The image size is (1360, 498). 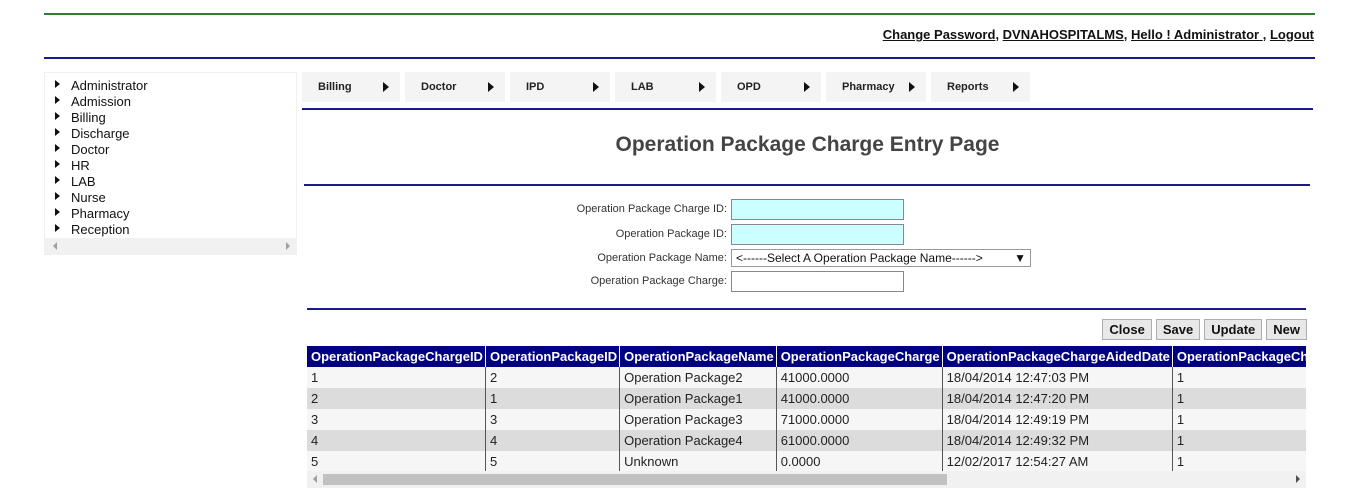 I want to click on menu-label: Pharmacy, so click(x=868, y=87).